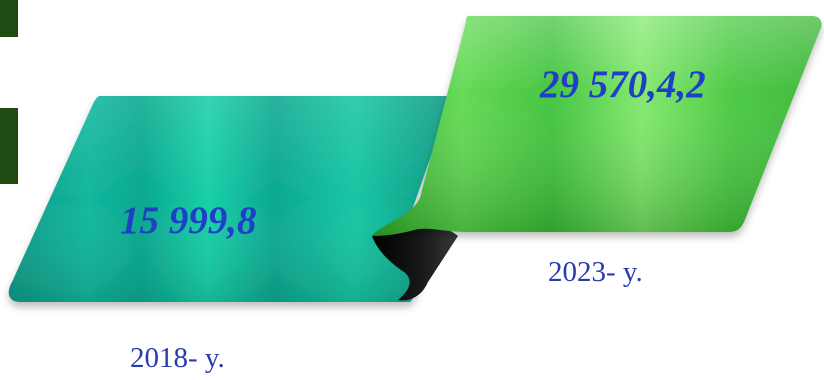 This screenshot has height=380, width=824. I want to click on year-label-2023: 2023- y., so click(595, 272).